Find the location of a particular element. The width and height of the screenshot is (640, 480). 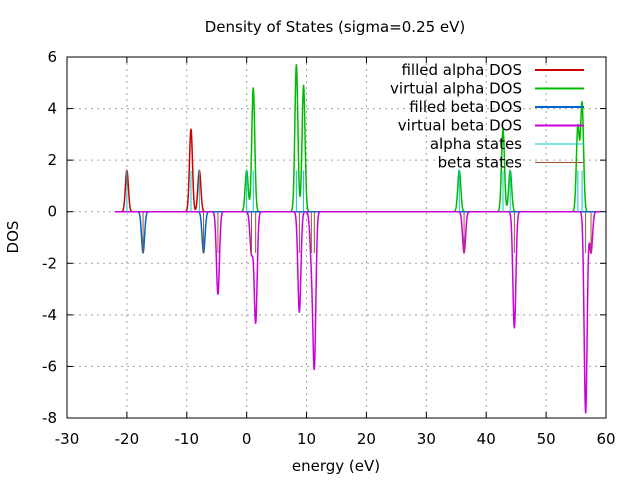

filled-alpha-dos-line is located at coordinates (357, 170).